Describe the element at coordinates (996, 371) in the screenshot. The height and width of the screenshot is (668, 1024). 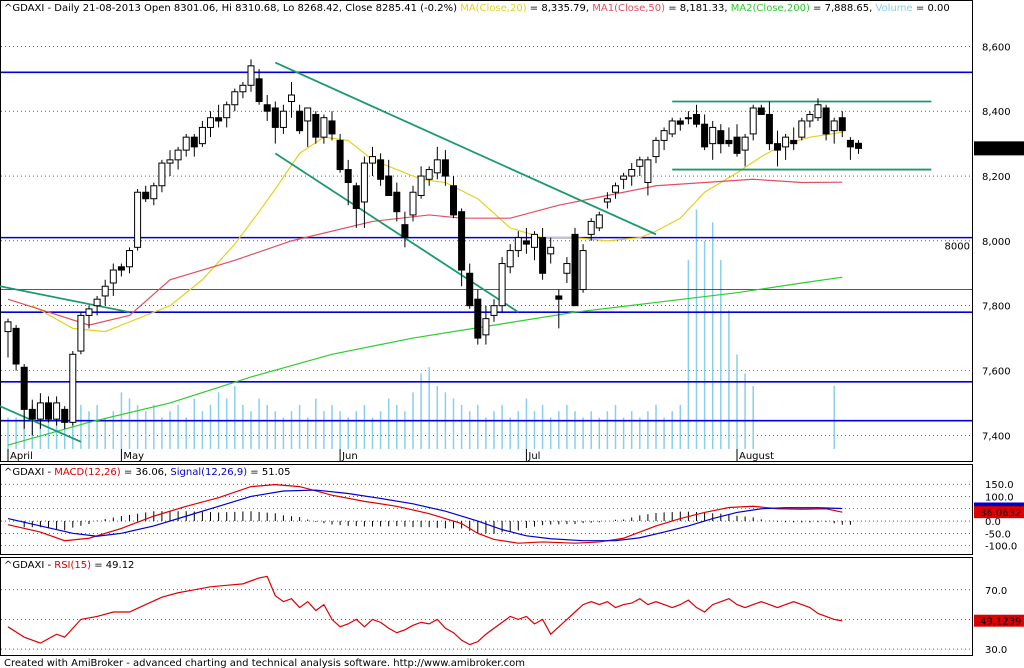
I see `price-tick-label: 7,600` at that location.